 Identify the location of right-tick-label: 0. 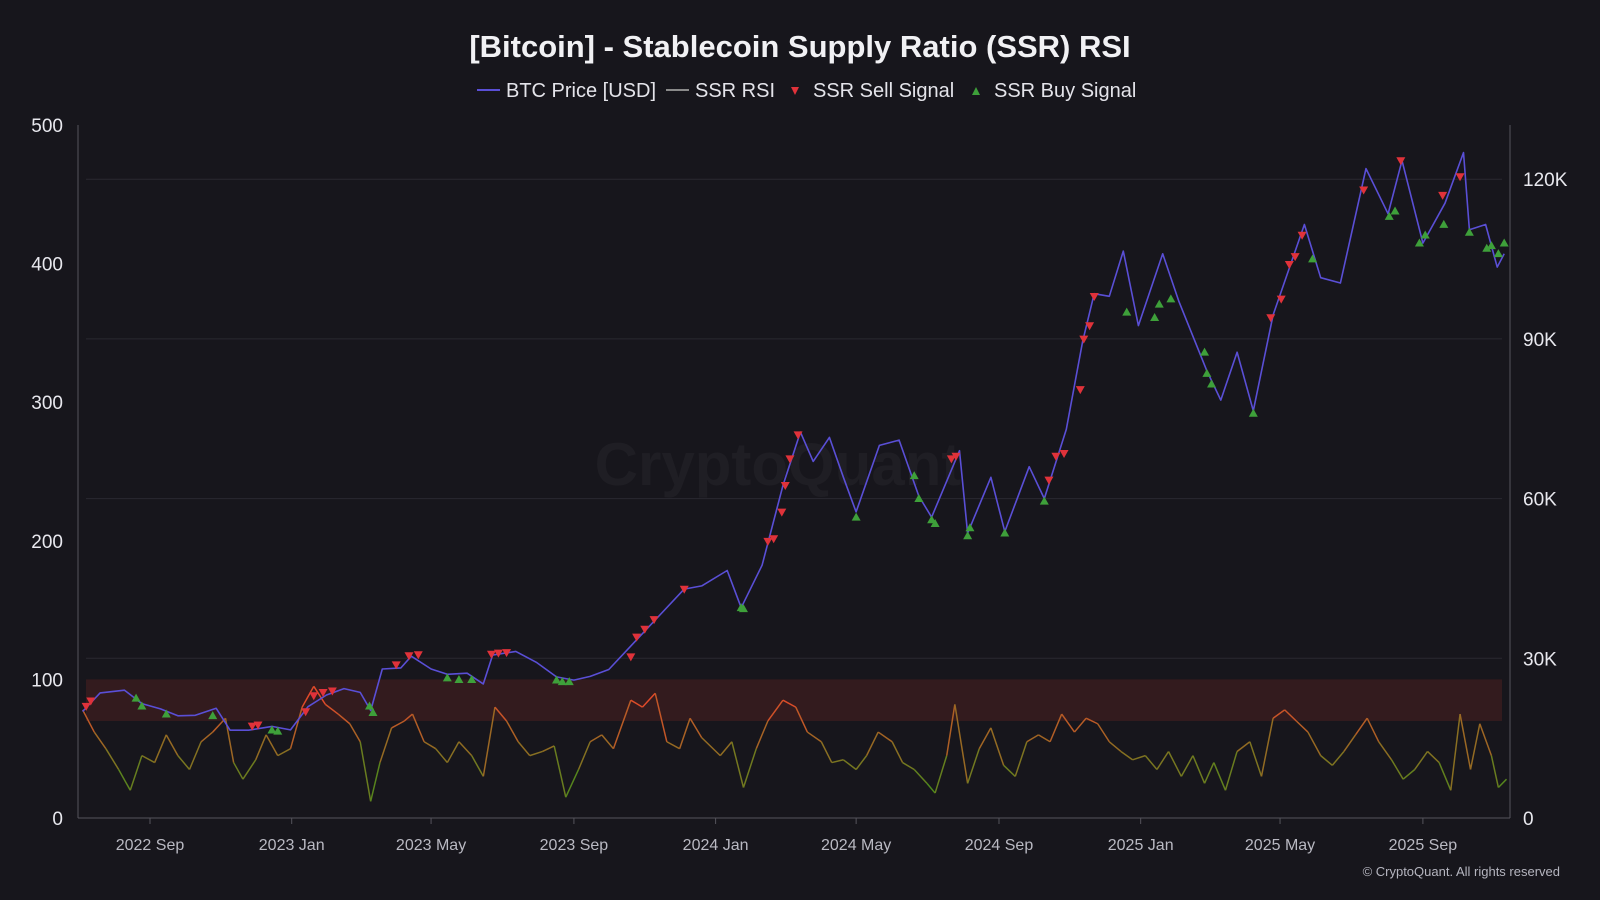
(1528, 819).